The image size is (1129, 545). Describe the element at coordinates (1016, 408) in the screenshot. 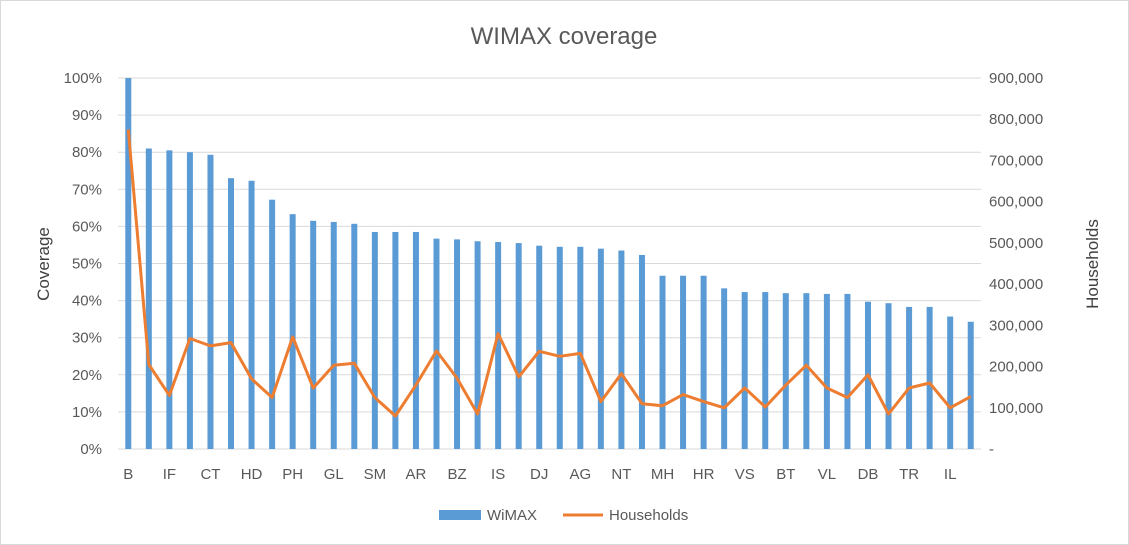

I see `y2-tick-label: 100,000` at that location.